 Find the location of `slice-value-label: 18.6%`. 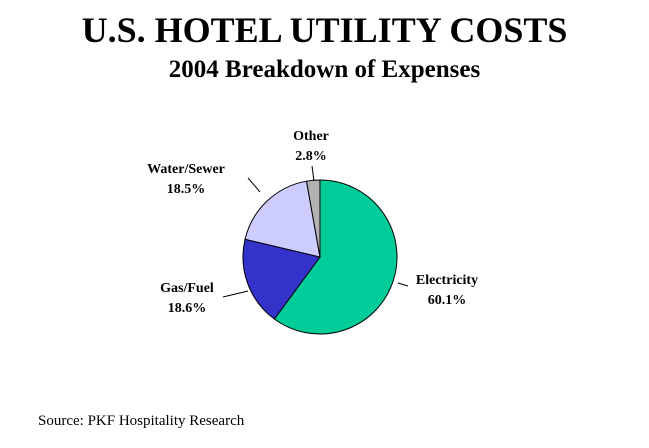

slice-value-label: 18.6% is located at coordinates (187, 308).